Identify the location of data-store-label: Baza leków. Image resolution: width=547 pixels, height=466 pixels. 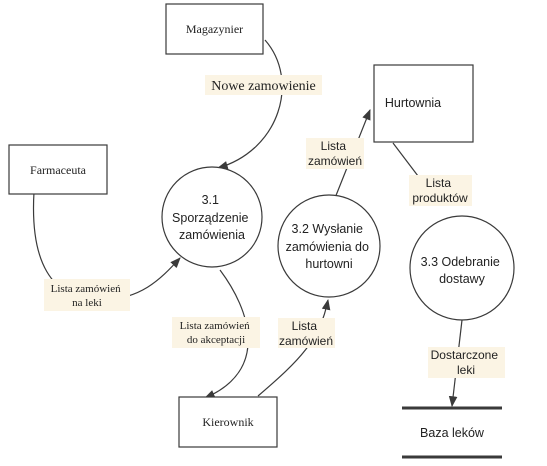
(452, 433).